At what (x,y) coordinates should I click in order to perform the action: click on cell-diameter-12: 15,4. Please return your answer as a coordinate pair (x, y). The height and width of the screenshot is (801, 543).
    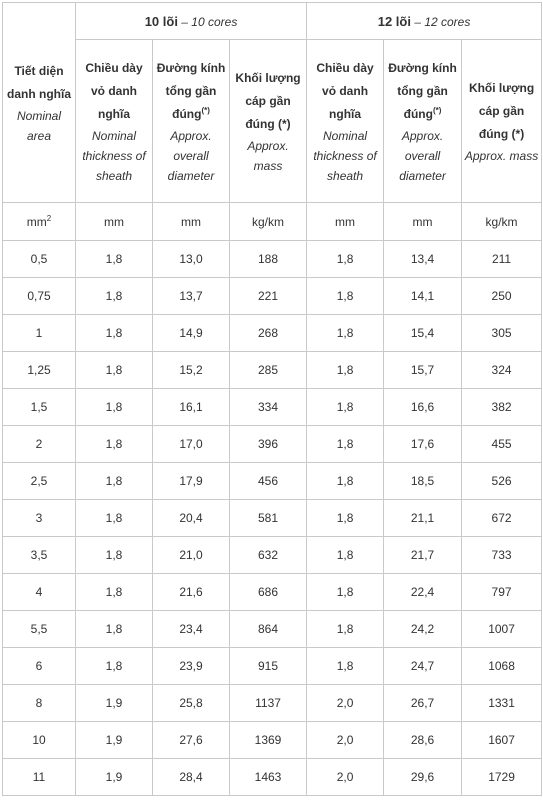
    Looking at the image, I should click on (423, 333).